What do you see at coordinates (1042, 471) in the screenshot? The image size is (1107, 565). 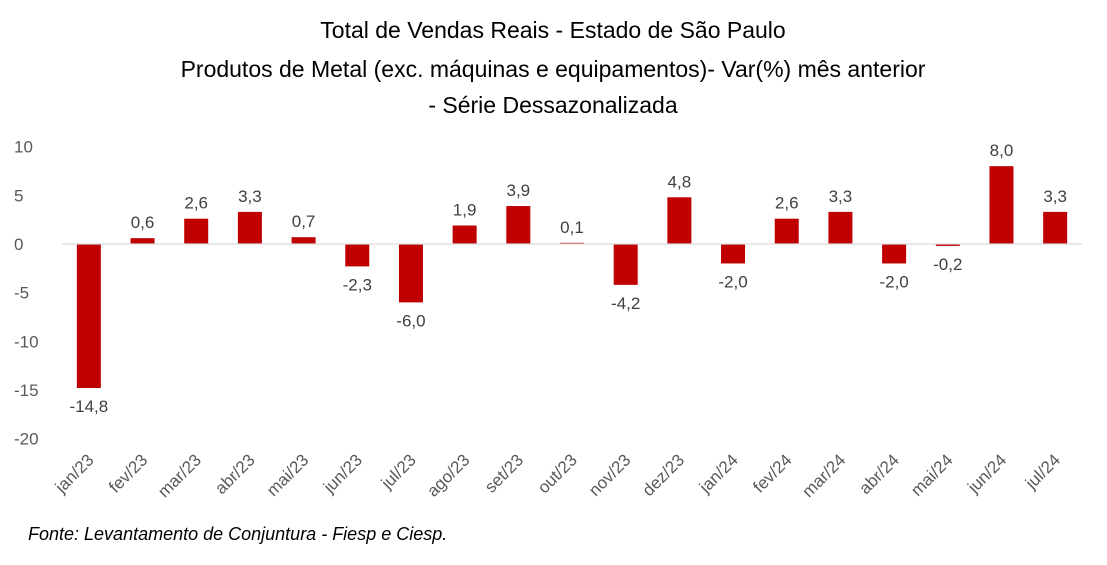 I see `x-tick-label: jul/24` at bounding box center [1042, 471].